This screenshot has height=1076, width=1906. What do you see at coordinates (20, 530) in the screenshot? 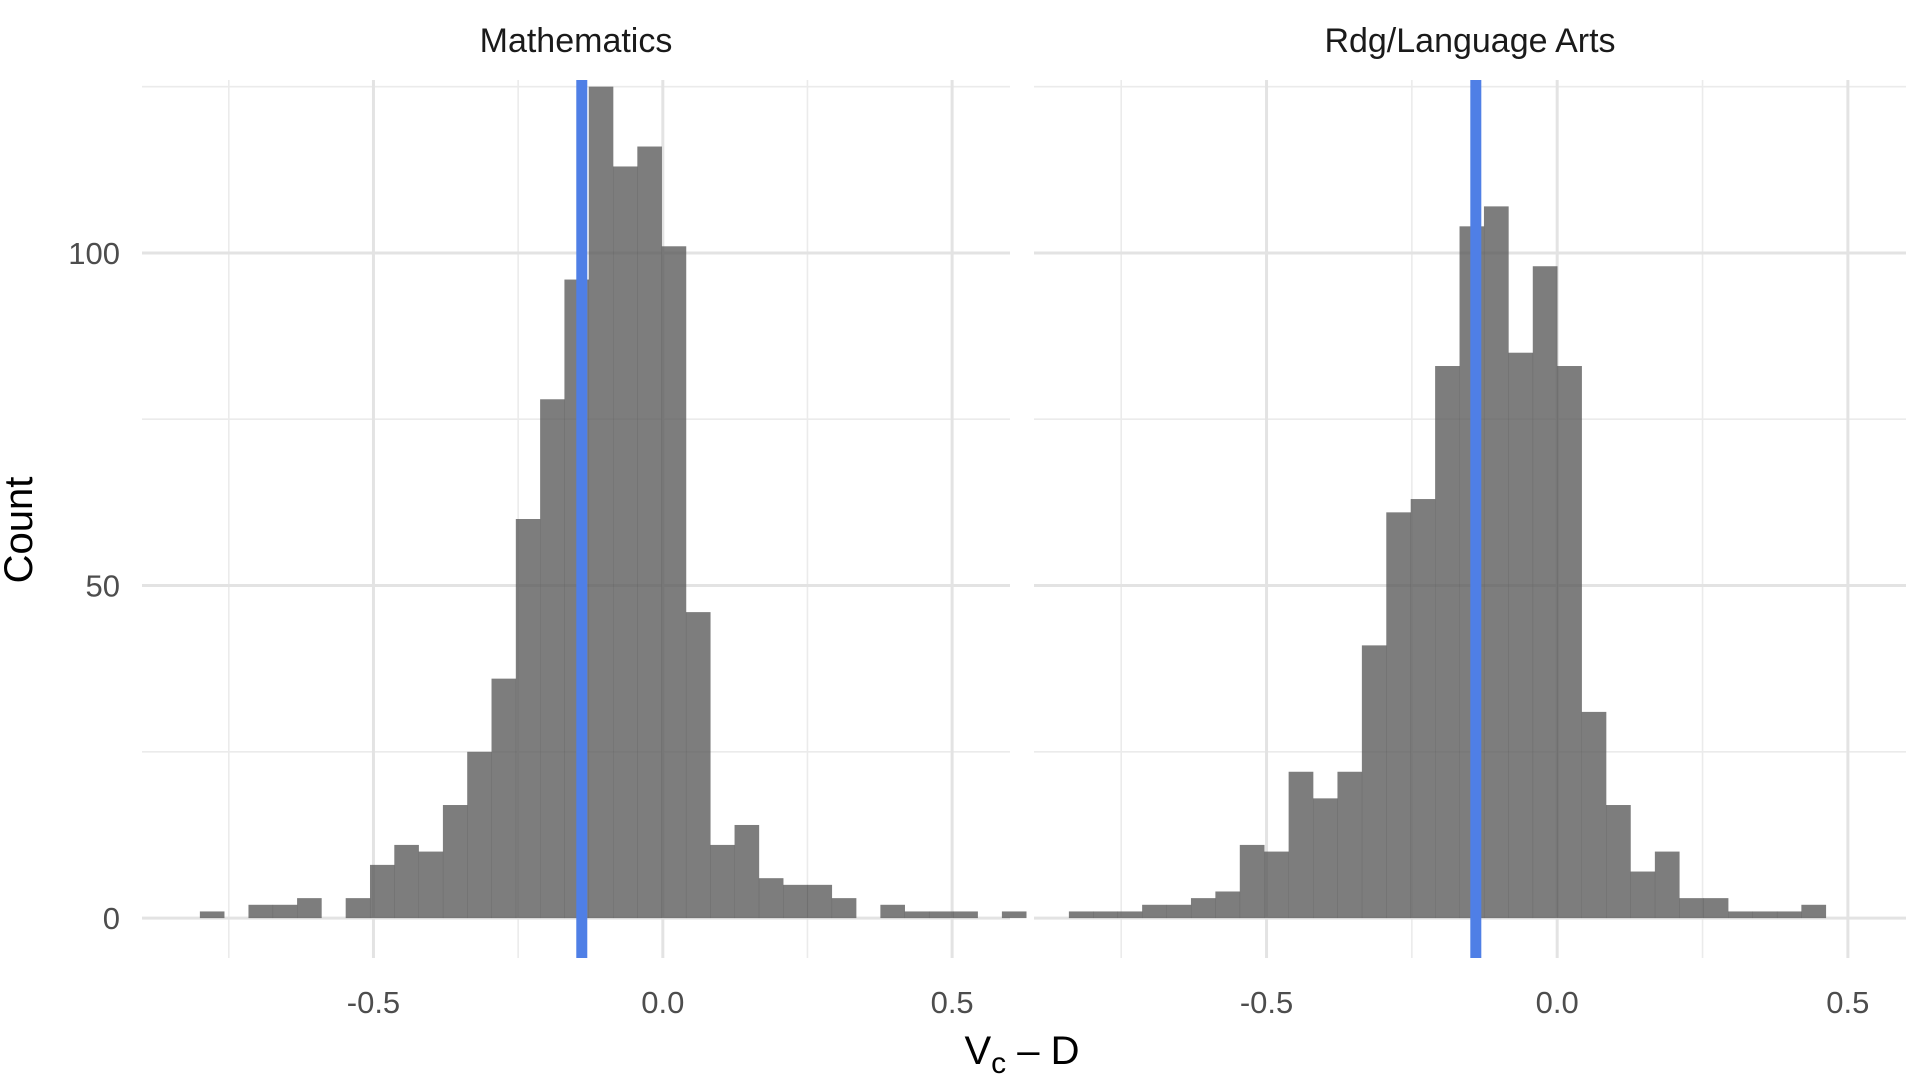
I see `y-axis-title: Count` at bounding box center [20, 530].